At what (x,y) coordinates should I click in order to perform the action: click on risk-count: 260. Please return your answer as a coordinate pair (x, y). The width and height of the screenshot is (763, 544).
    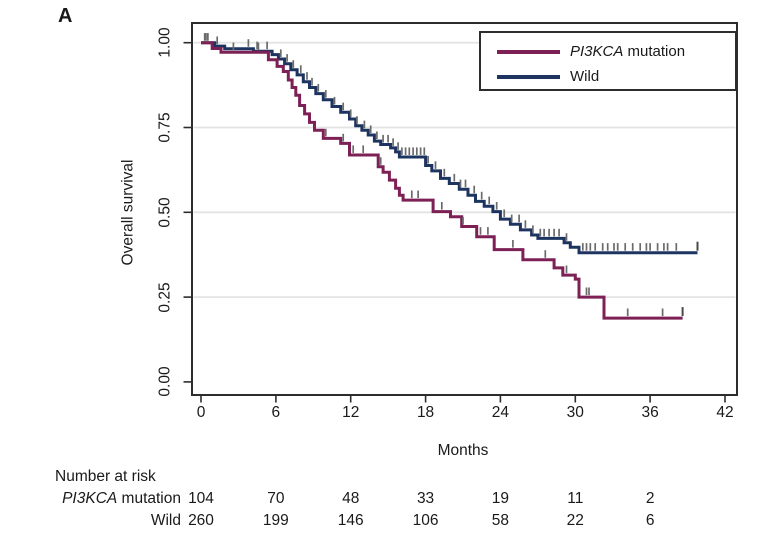
    Looking at the image, I should click on (201, 520).